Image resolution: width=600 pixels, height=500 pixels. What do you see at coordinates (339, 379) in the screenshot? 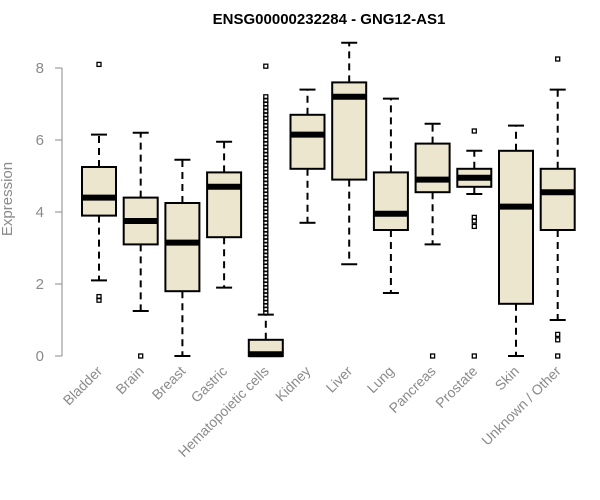
I see `x-tick-label: Liver` at bounding box center [339, 379].